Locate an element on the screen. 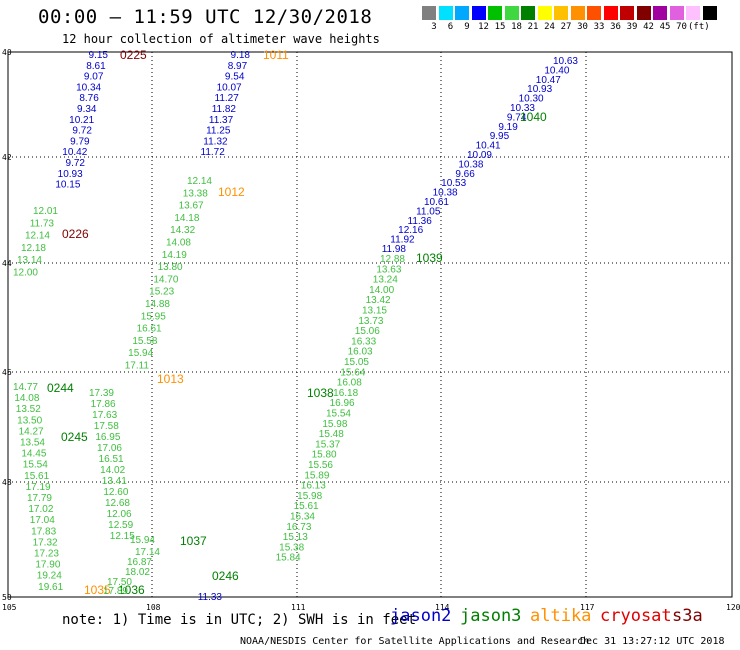 The width and height of the screenshot is (740, 650). color-scale-label: 36 is located at coordinates (615, 27).